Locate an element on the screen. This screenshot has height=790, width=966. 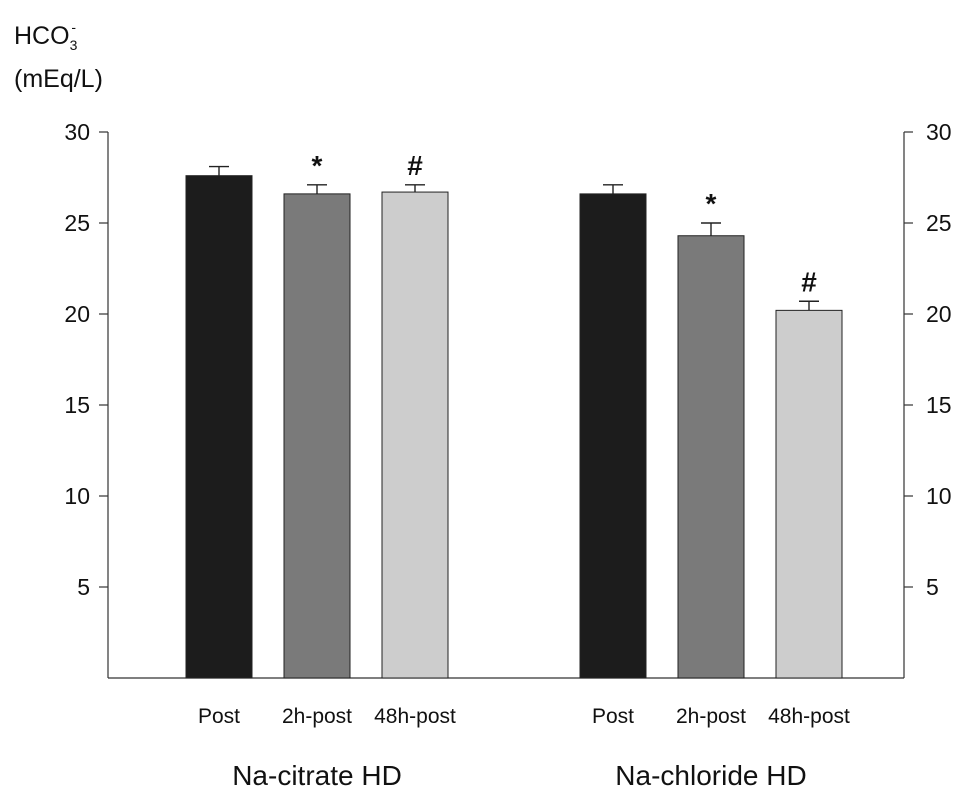
y-tick-label-left: 5 is located at coordinates (83, 587).